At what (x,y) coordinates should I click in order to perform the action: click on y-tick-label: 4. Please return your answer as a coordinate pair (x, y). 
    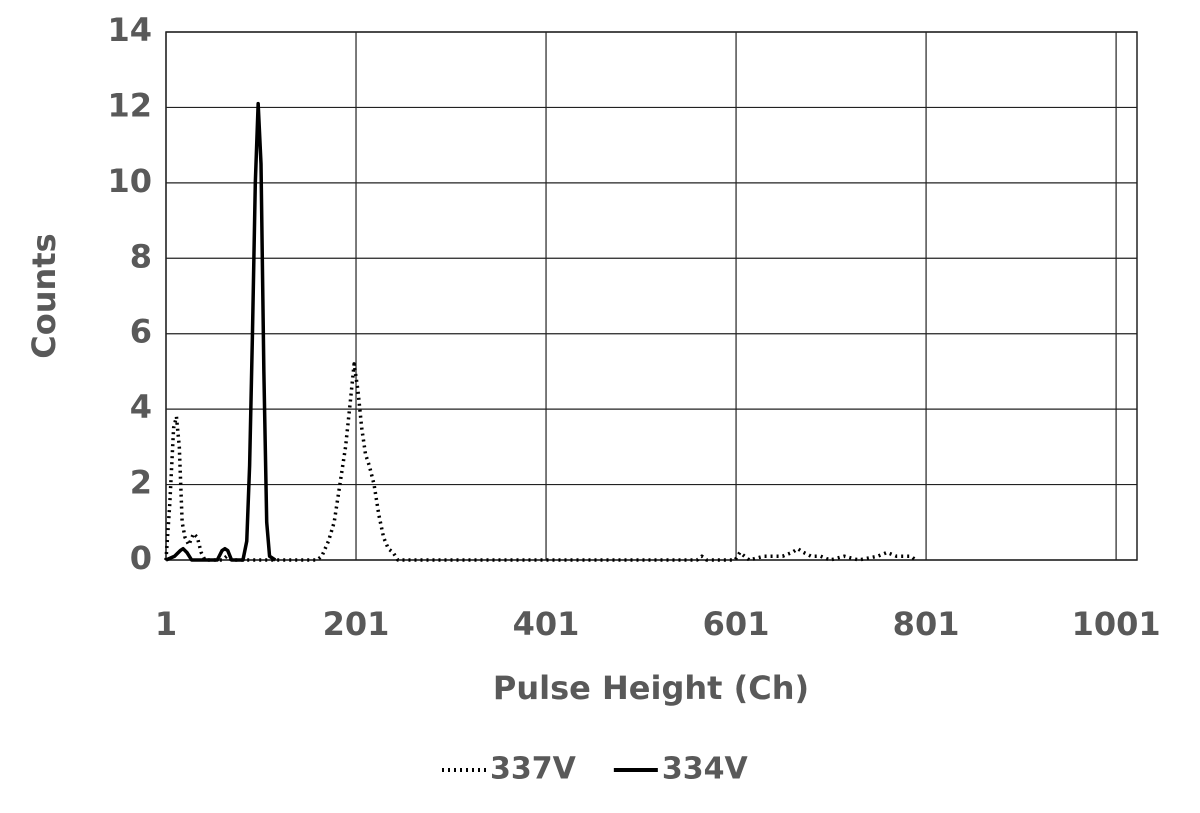
    Looking at the image, I should click on (141, 407).